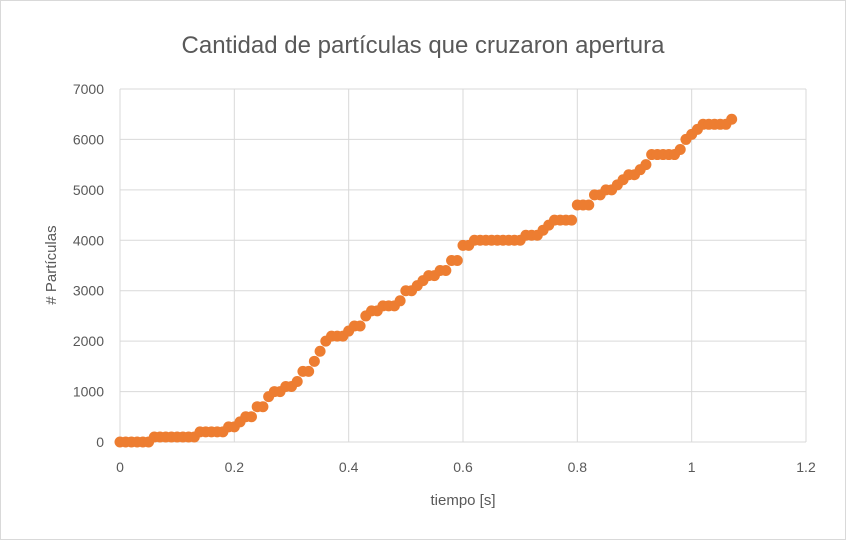 The height and width of the screenshot is (540, 846). What do you see at coordinates (88, 341) in the screenshot?
I see `y-tick-label: 2000` at bounding box center [88, 341].